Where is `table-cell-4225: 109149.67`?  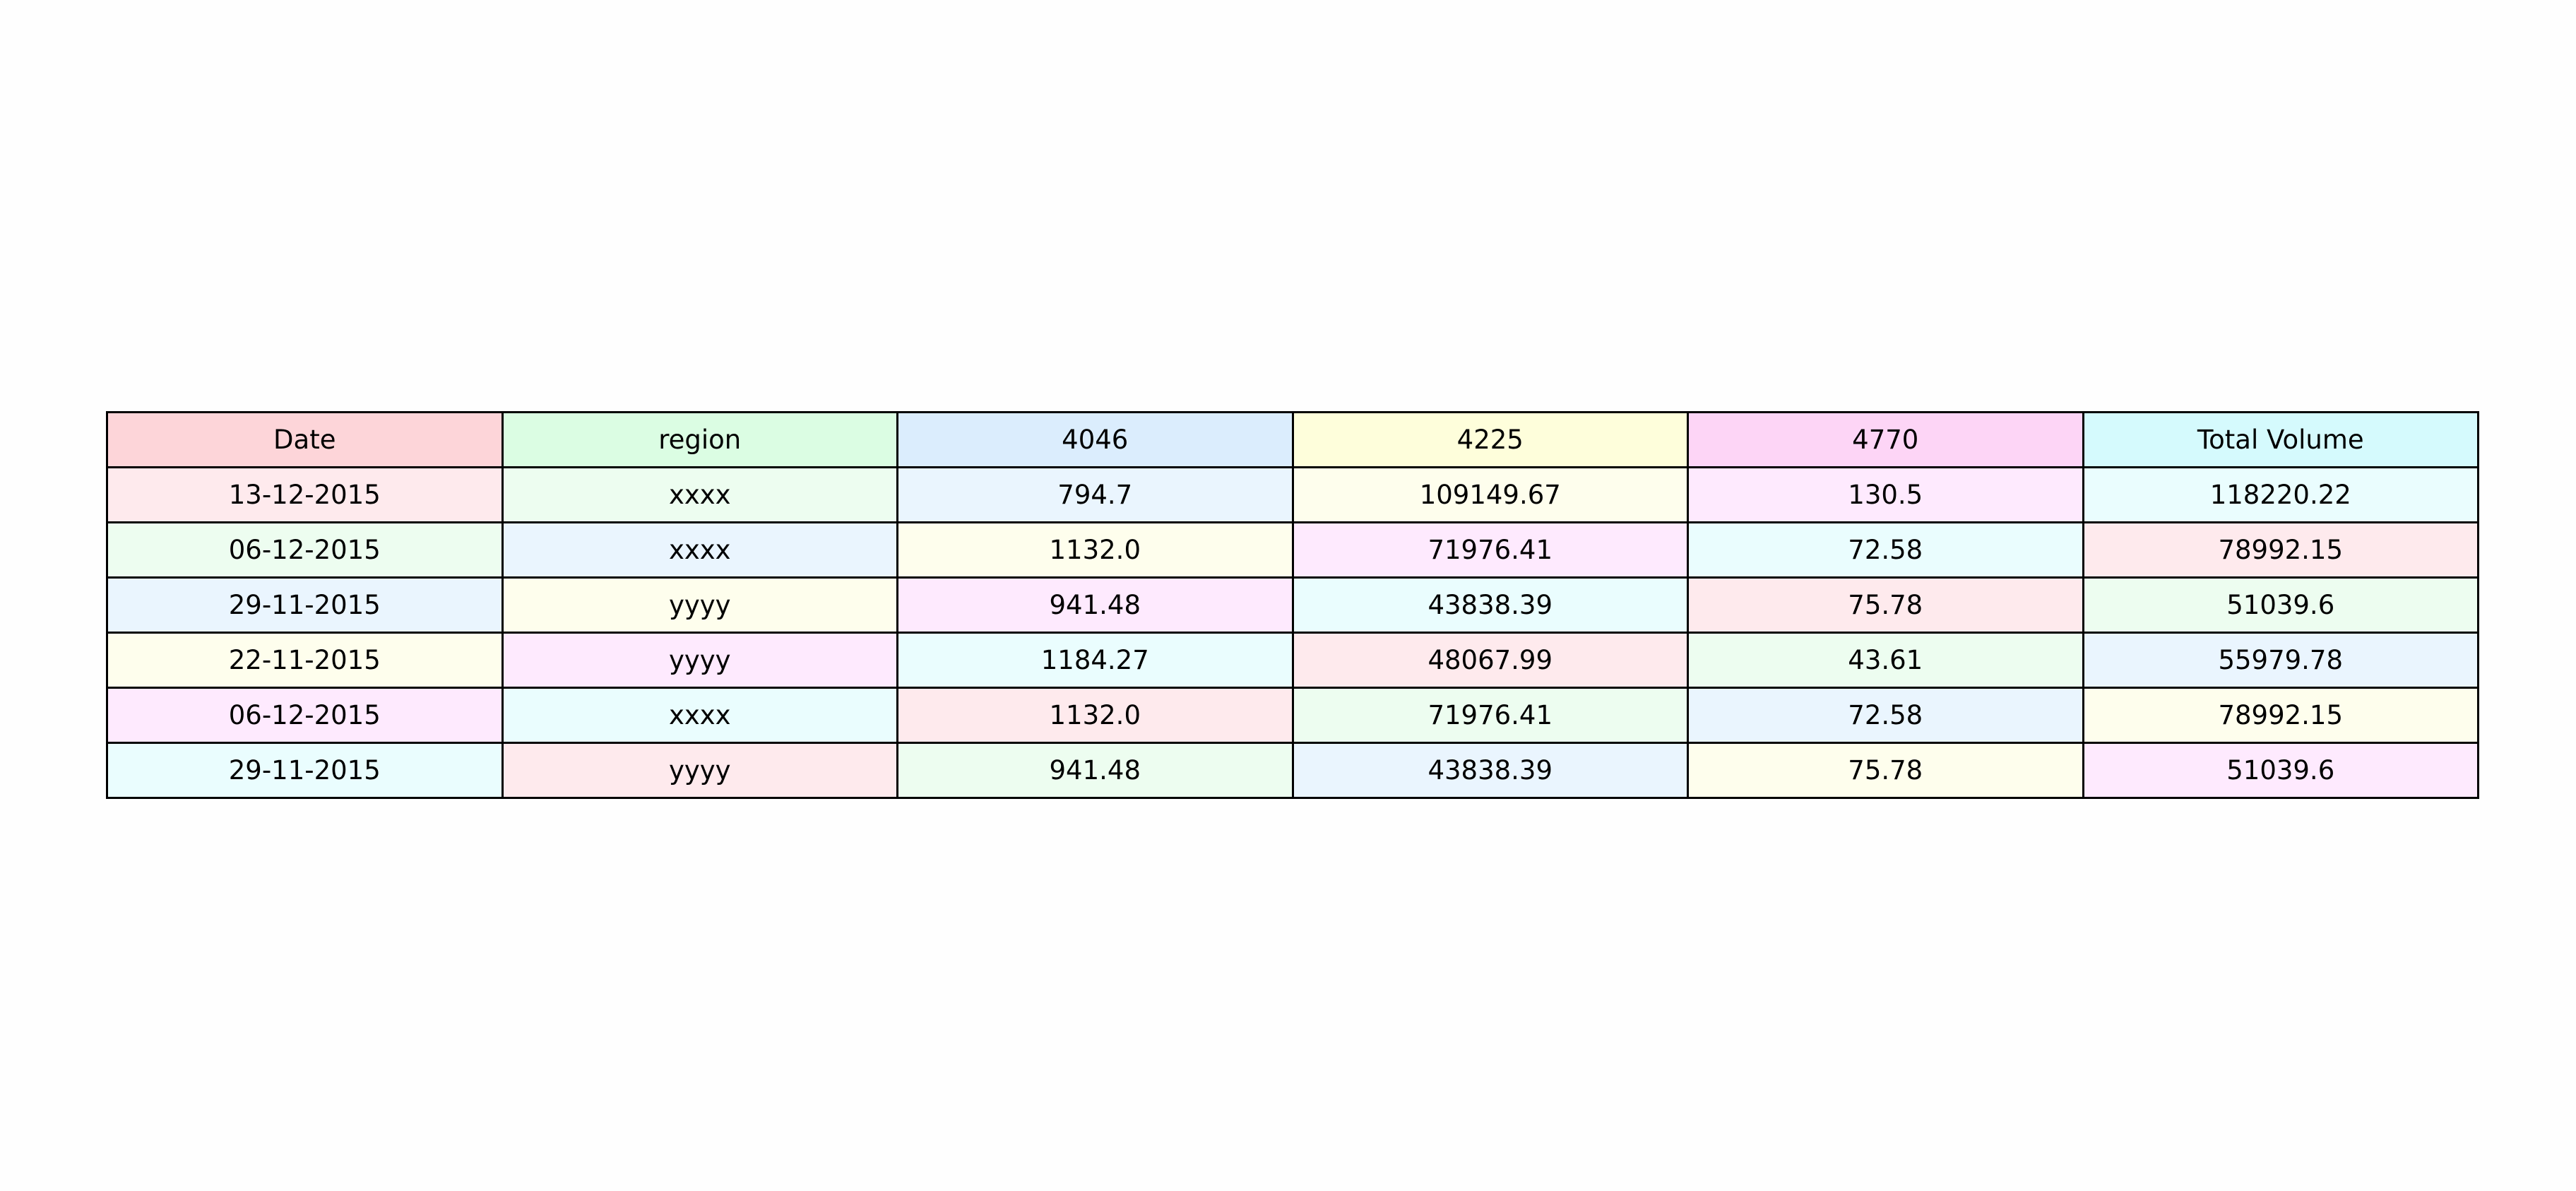 table-cell-4225: 109149.67 is located at coordinates (1490, 494).